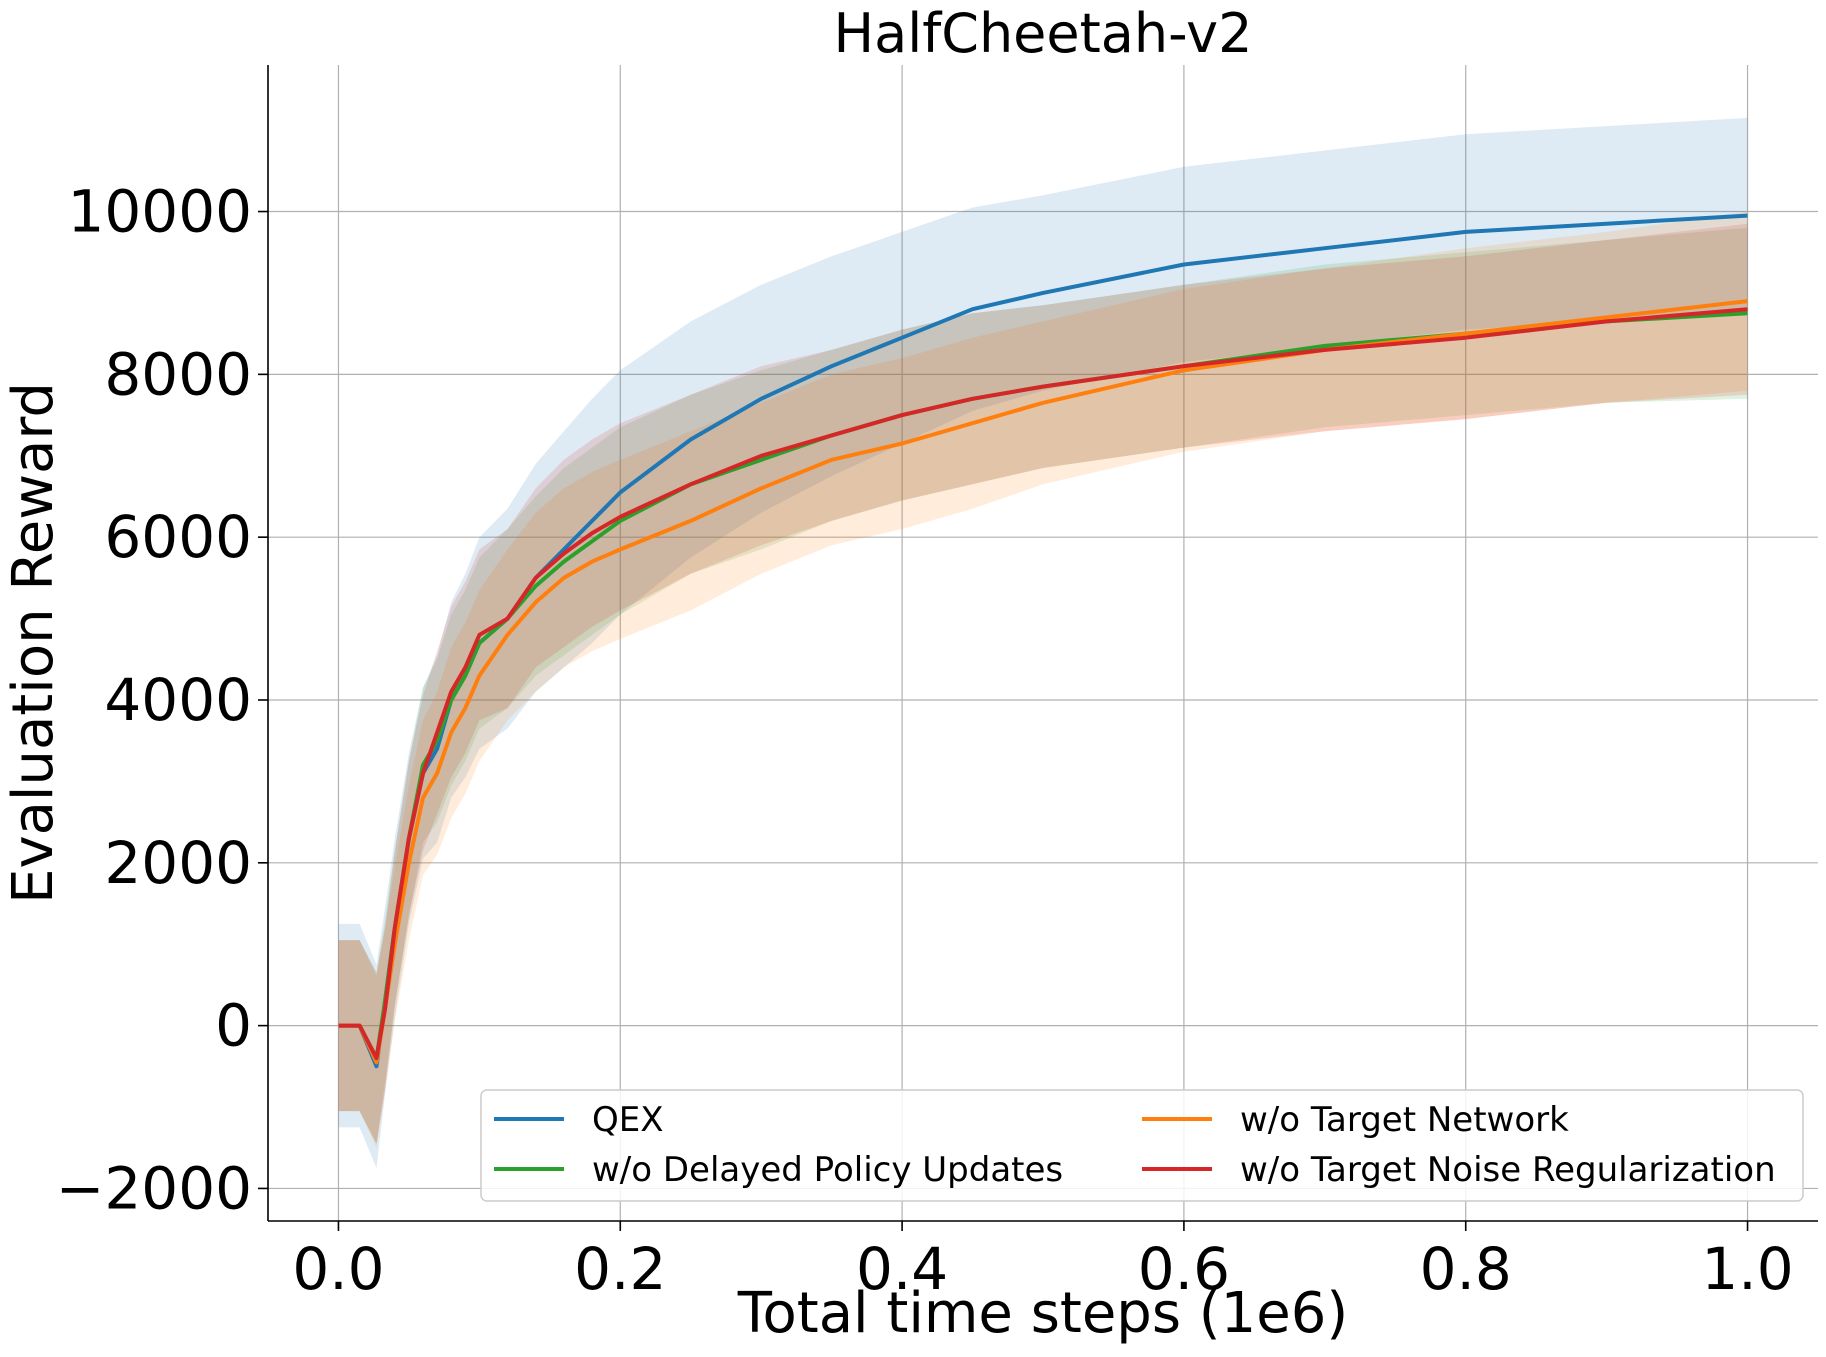  I want to click on y-tick-label: 0, so click(233, 1026).